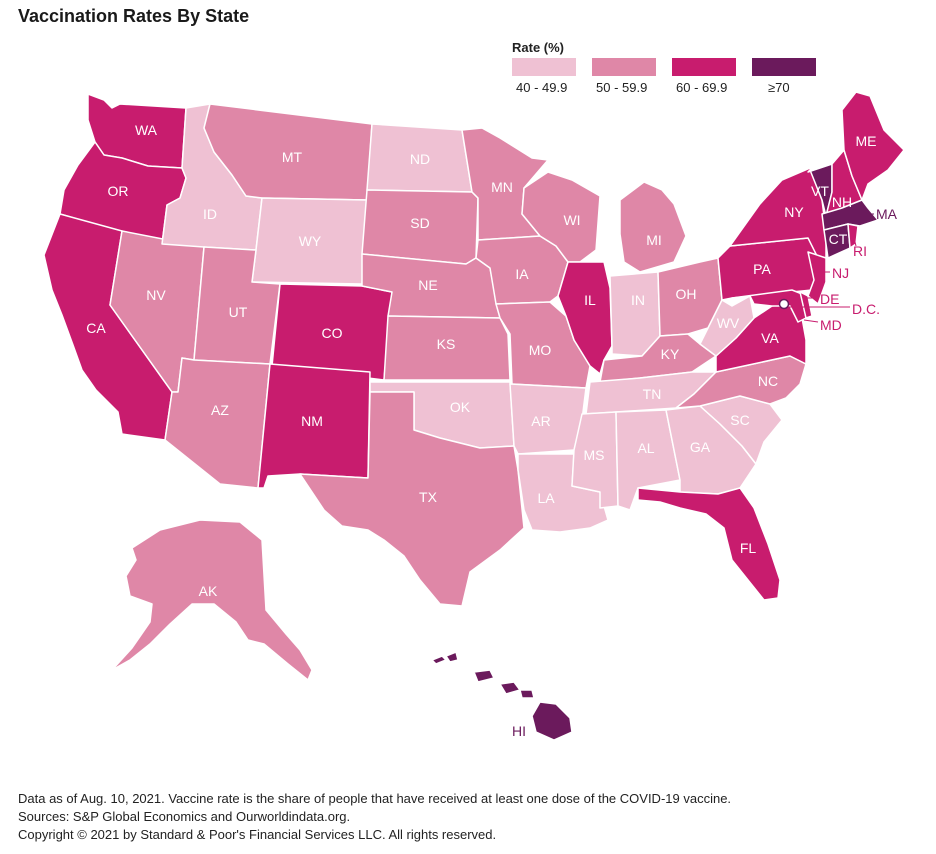  What do you see at coordinates (700, 447) in the screenshot?
I see `label-GA: GA` at bounding box center [700, 447].